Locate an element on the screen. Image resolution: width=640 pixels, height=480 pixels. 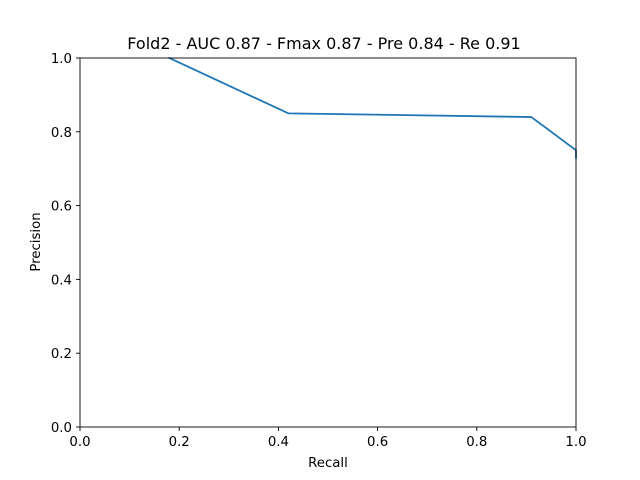
y-tick-label: 0.8 is located at coordinates (61, 133).